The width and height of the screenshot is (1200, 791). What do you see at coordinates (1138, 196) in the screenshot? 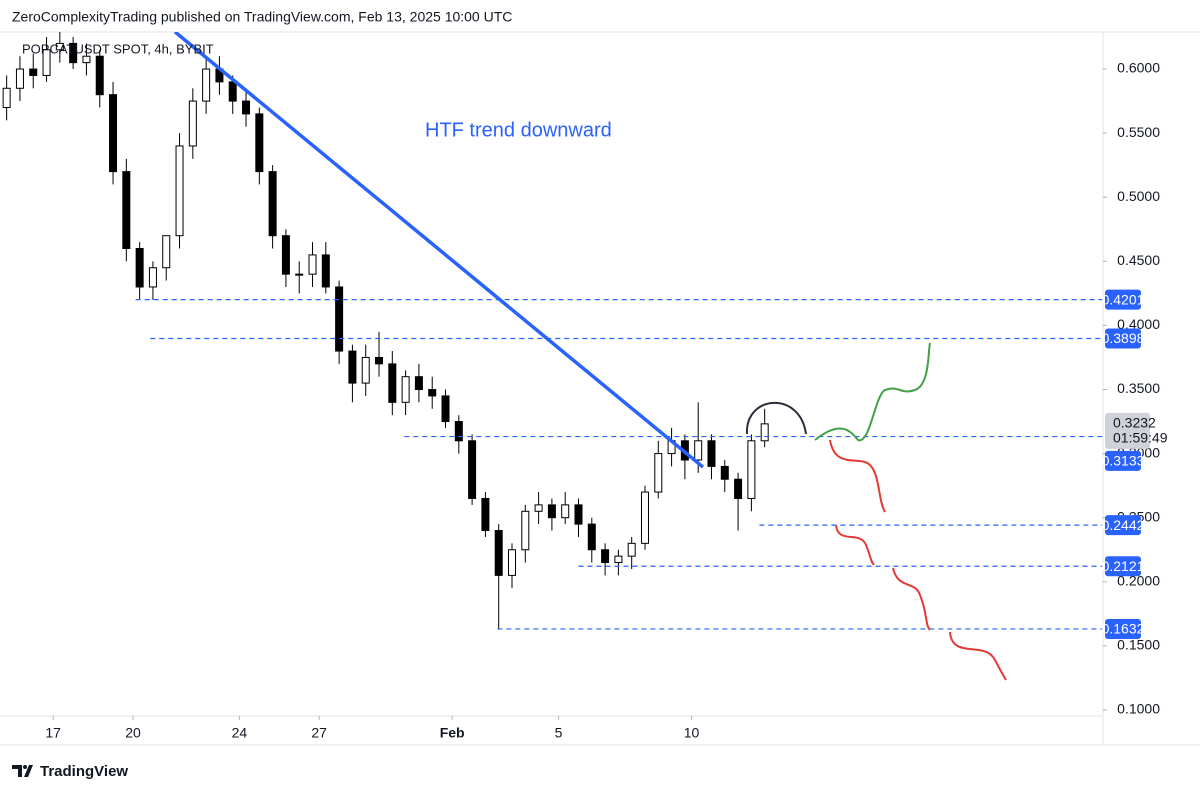
I see `y-tick-label: 0.5000` at bounding box center [1138, 196].